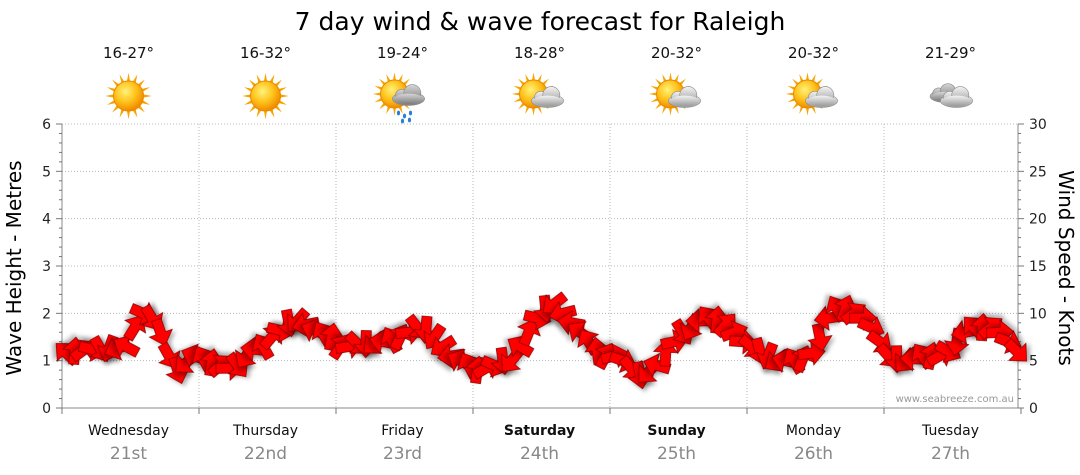 The width and height of the screenshot is (1080, 475). Describe the element at coordinates (1033, 362) in the screenshot. I see `y-tick-label-right: 5` at that location.